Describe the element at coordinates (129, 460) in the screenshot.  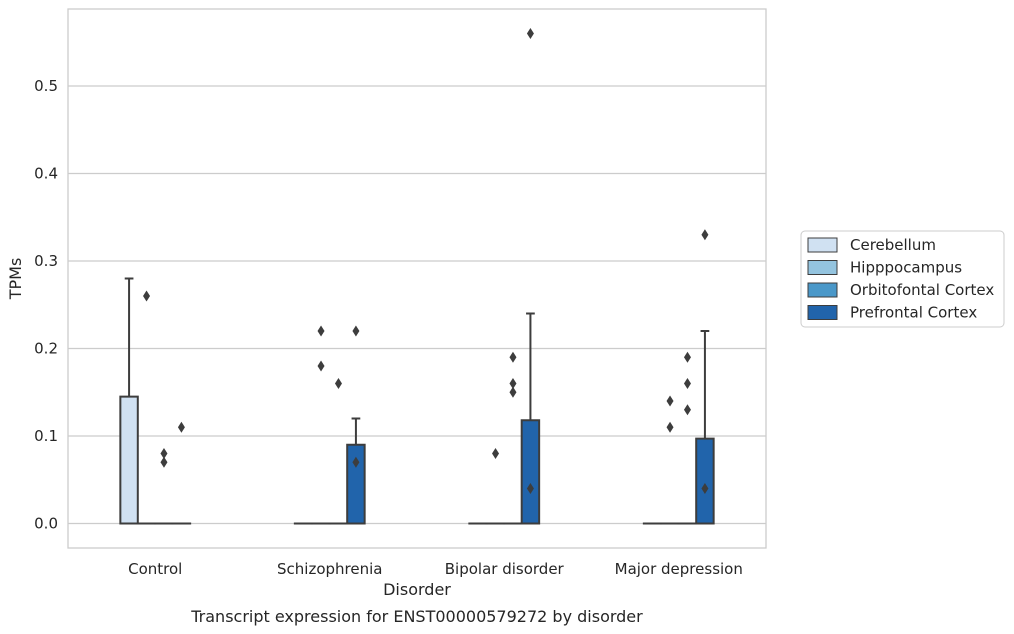
I see `box-cerebellum` at that location.